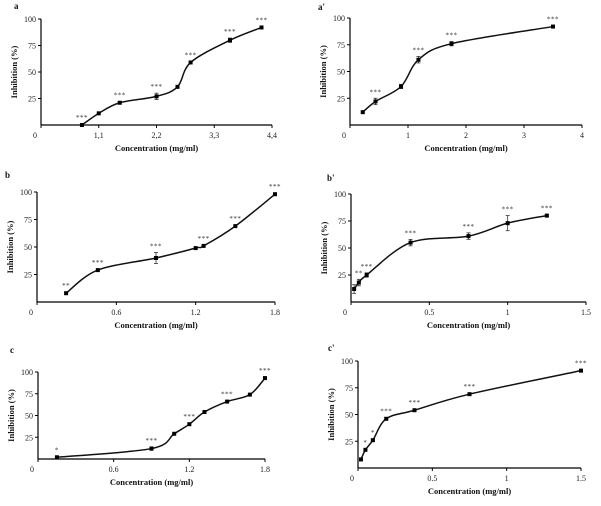  I want to click on x-tick-label: 3,3, so click(214, 135).